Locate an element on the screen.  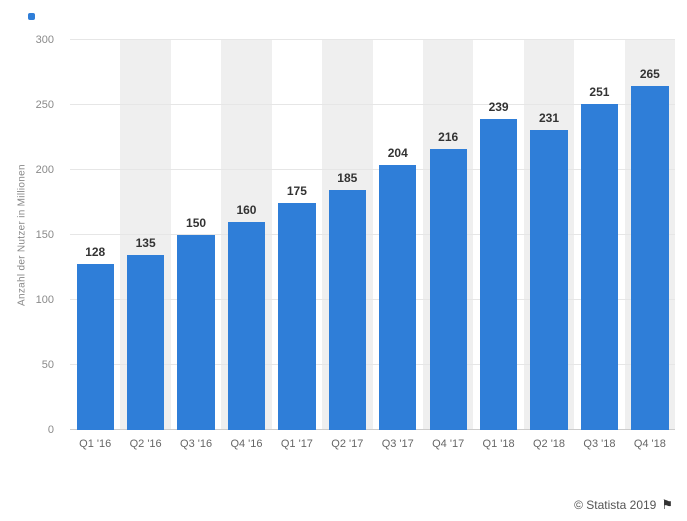
y-tick-label: 150 is located at coordinates (44, 235).